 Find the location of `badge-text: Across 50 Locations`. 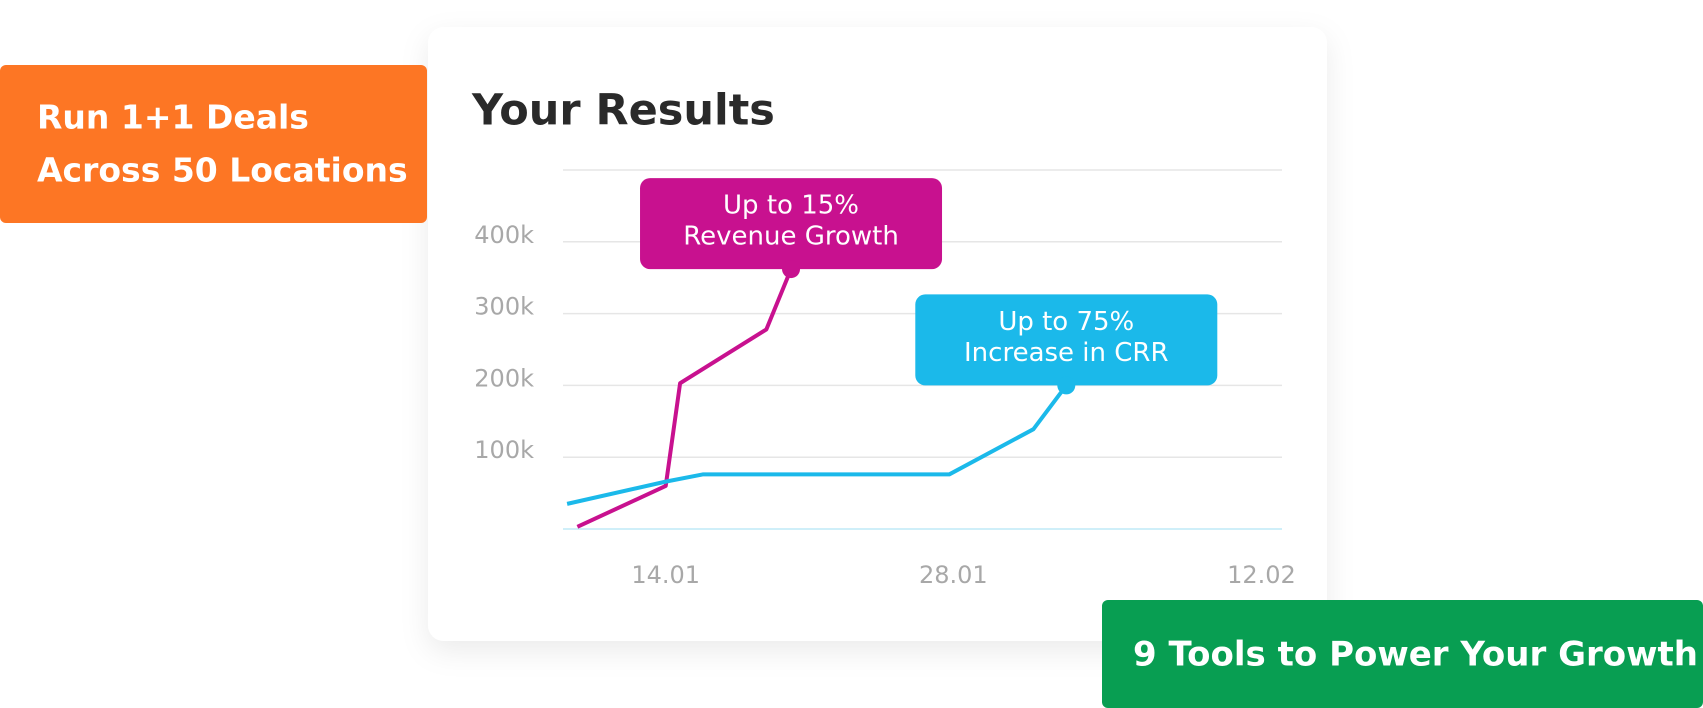

badge-text: Across 50 Locations is located at coordinates (222, 170).